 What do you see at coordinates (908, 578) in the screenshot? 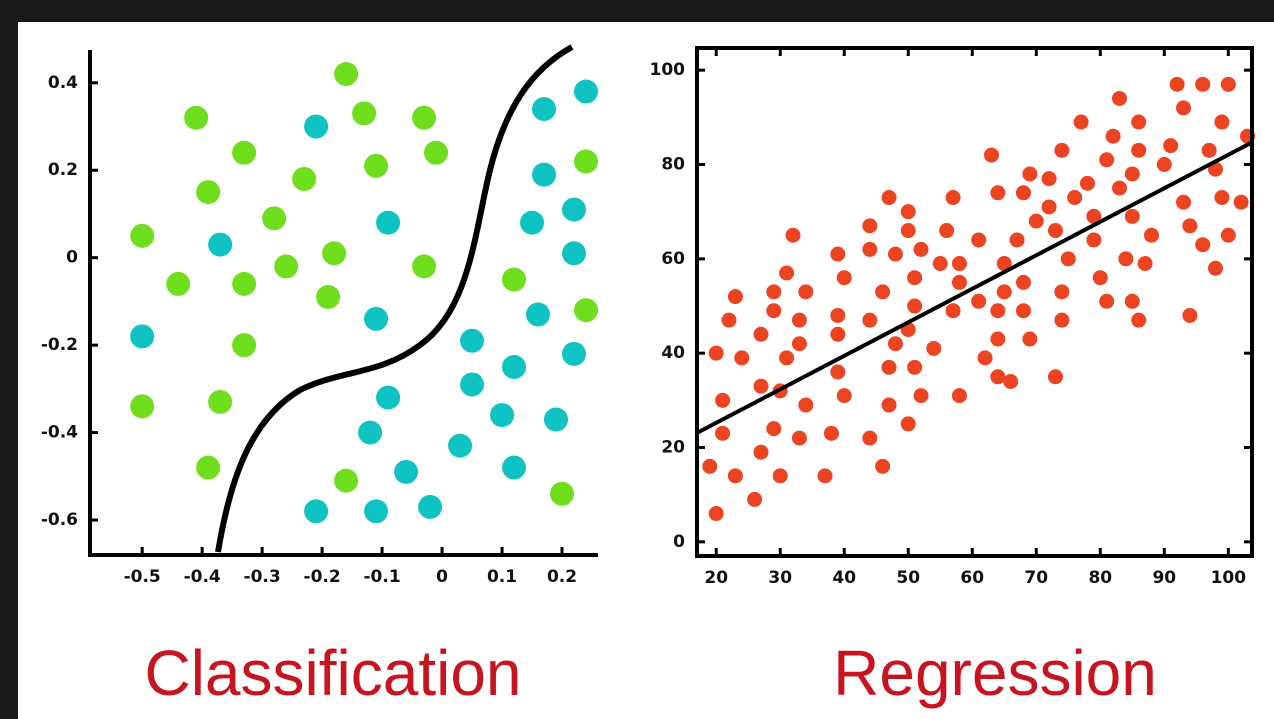
I see `x-tick-label: 50` at bounding box center [908, 578].